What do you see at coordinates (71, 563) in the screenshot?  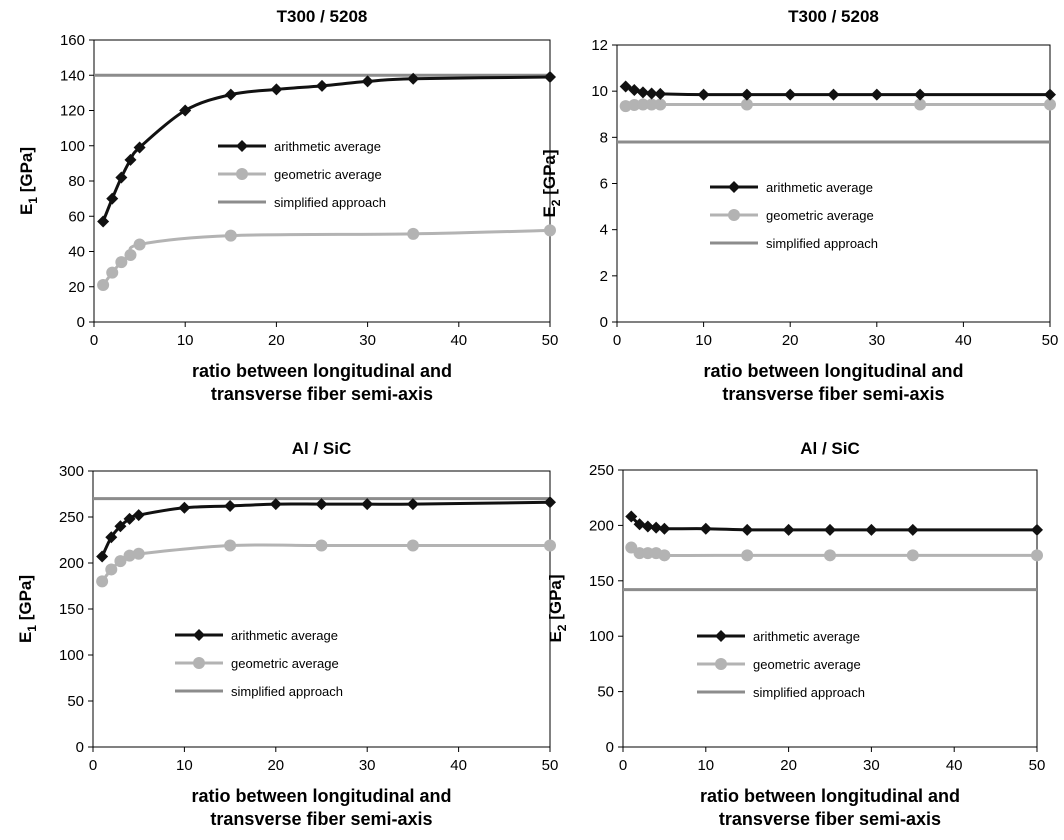 I see `y-tick-label: 200` at bounding box center [71, 563].